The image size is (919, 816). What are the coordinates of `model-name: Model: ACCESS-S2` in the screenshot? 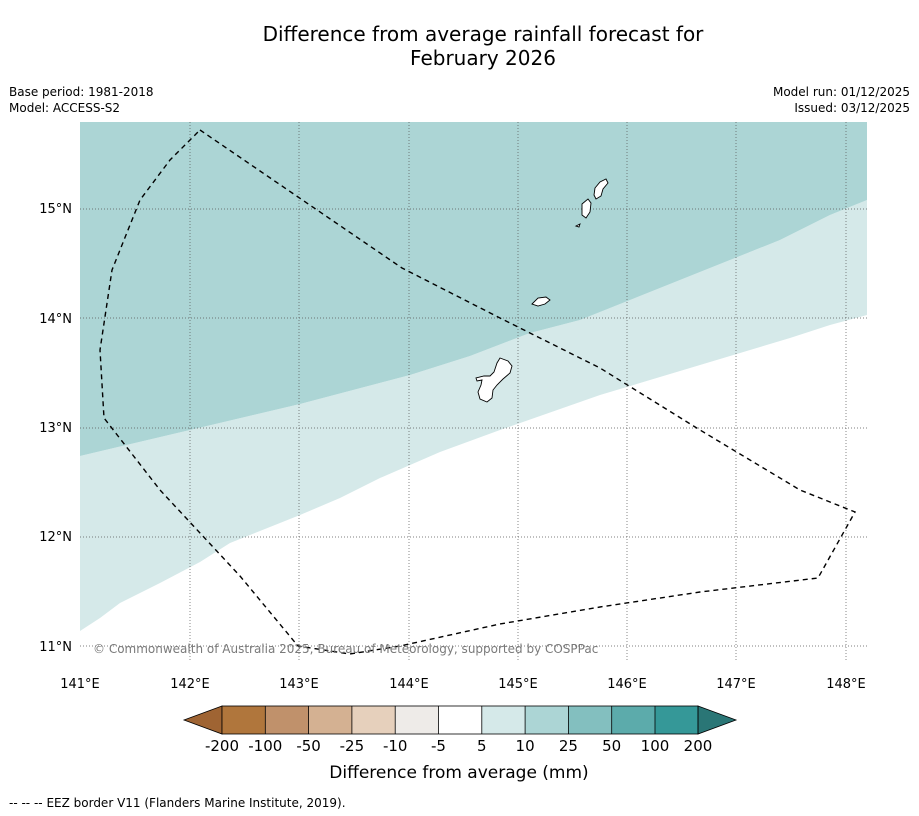 It's located at (65, 108).